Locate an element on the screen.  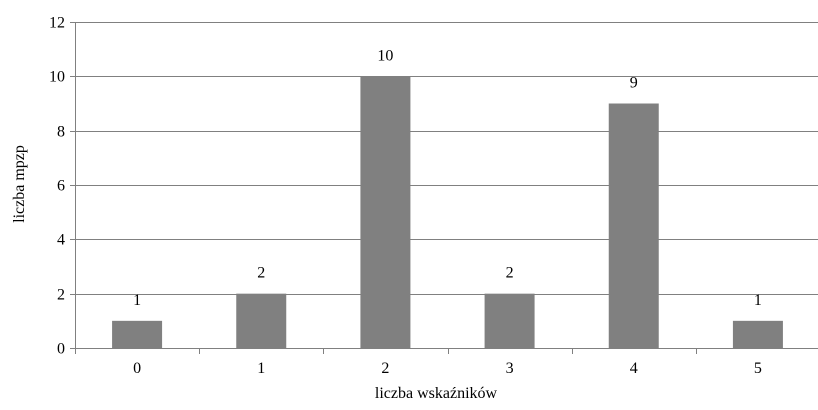
x-axis-title: liczba wskaźników is located at coordinates (436, 393).